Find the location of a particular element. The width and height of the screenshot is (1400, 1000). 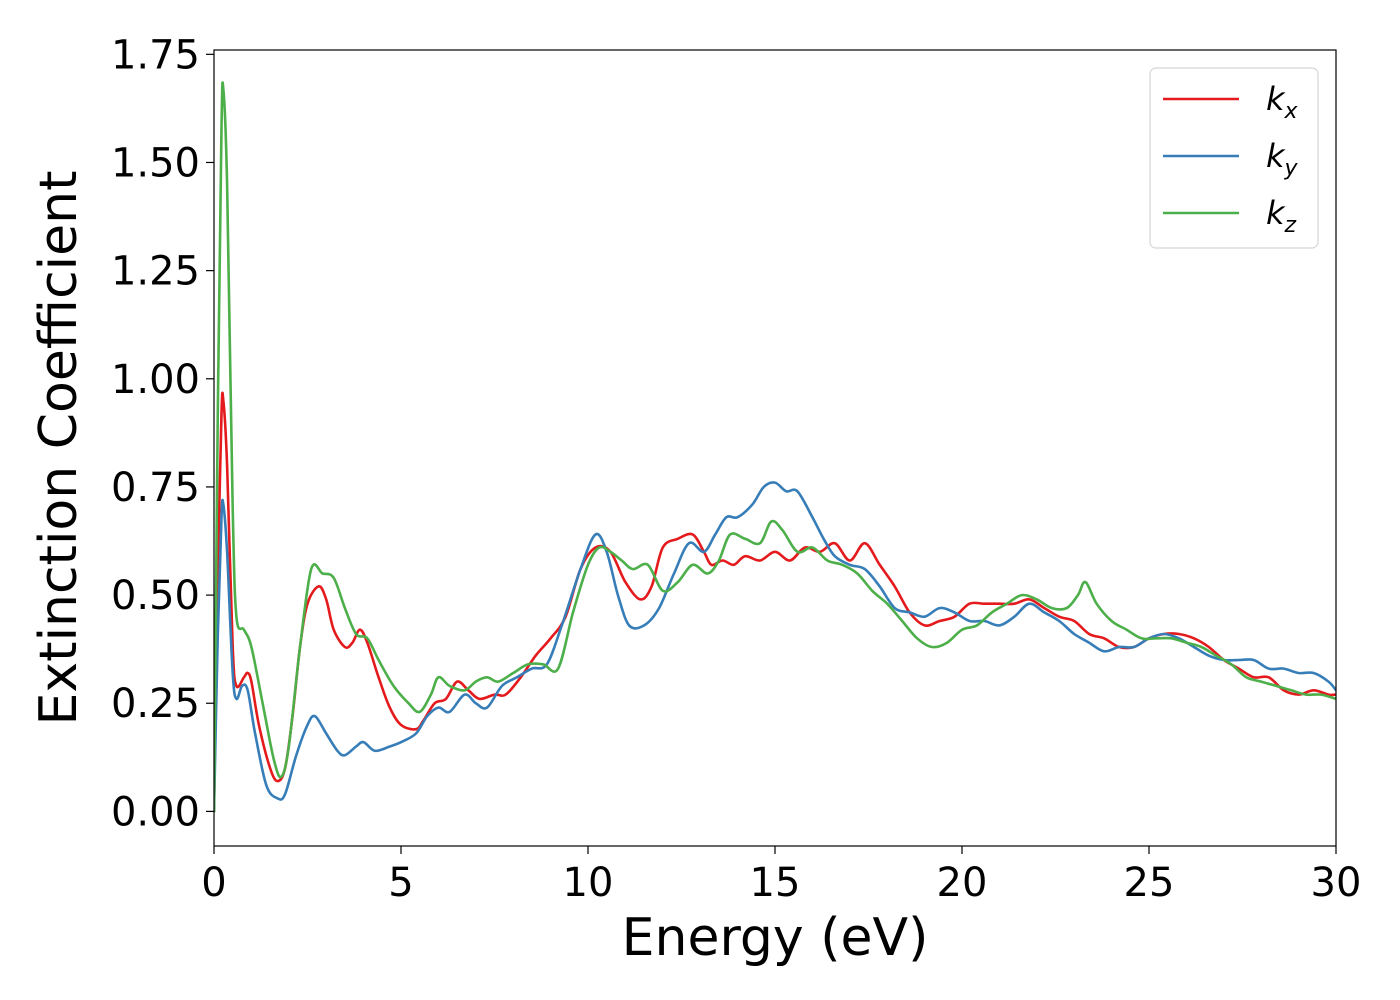

x-tick-label: 5 is located at coordinates (400, 883).